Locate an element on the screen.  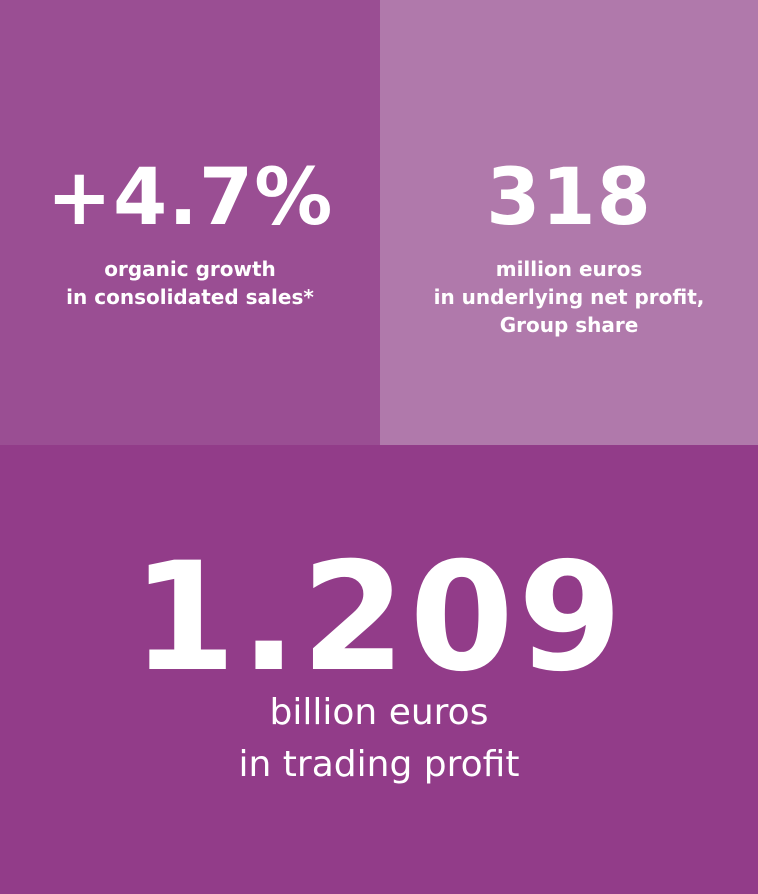
stat-figure: +4.7% is located at coordinates (190, 198).